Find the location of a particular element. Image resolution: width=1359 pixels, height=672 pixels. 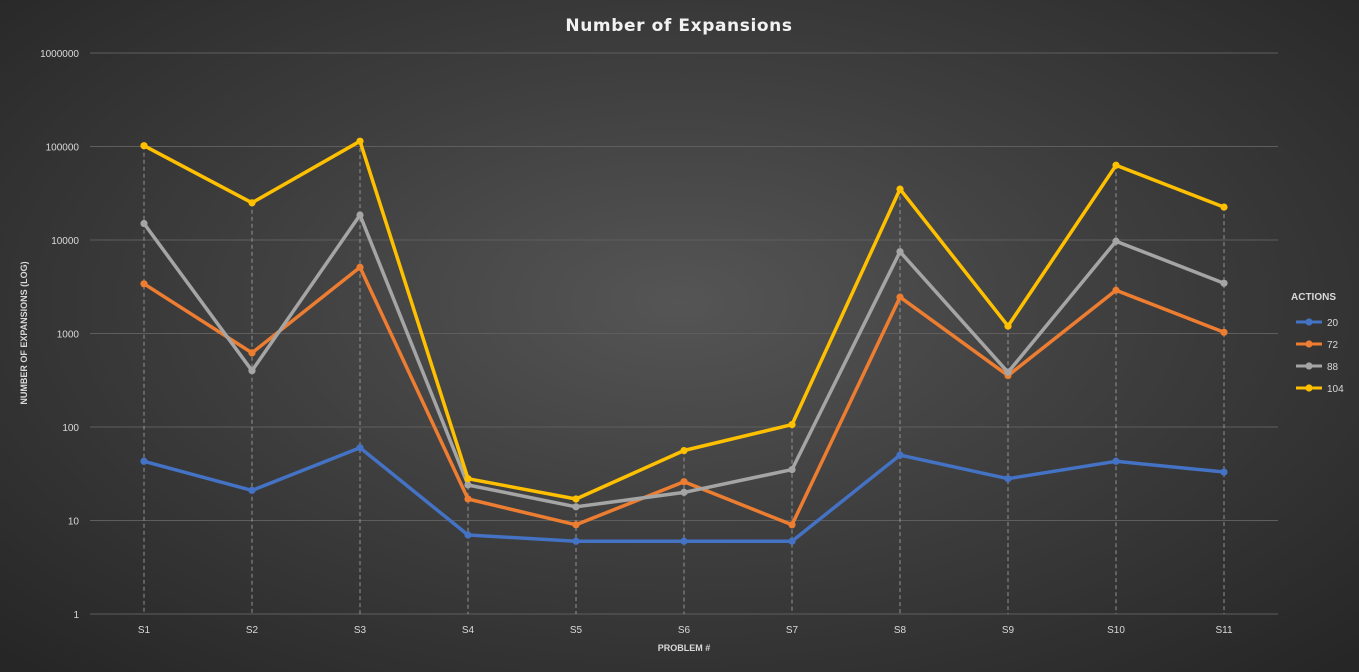

legend: ACTIONS 20 72 88 104 is located at coordinates (1317, 343).